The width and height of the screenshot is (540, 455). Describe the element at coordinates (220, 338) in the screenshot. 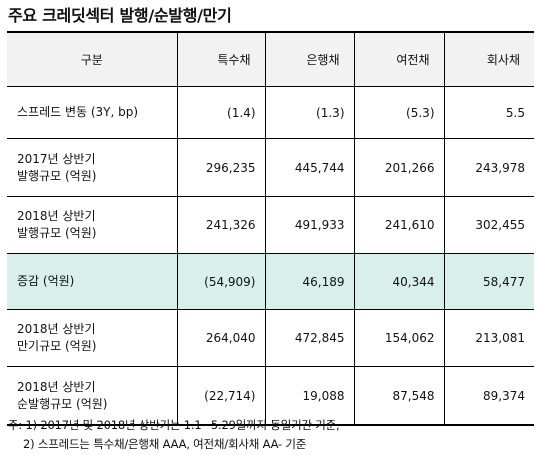

I see `table-cell: 264,040` at that location.